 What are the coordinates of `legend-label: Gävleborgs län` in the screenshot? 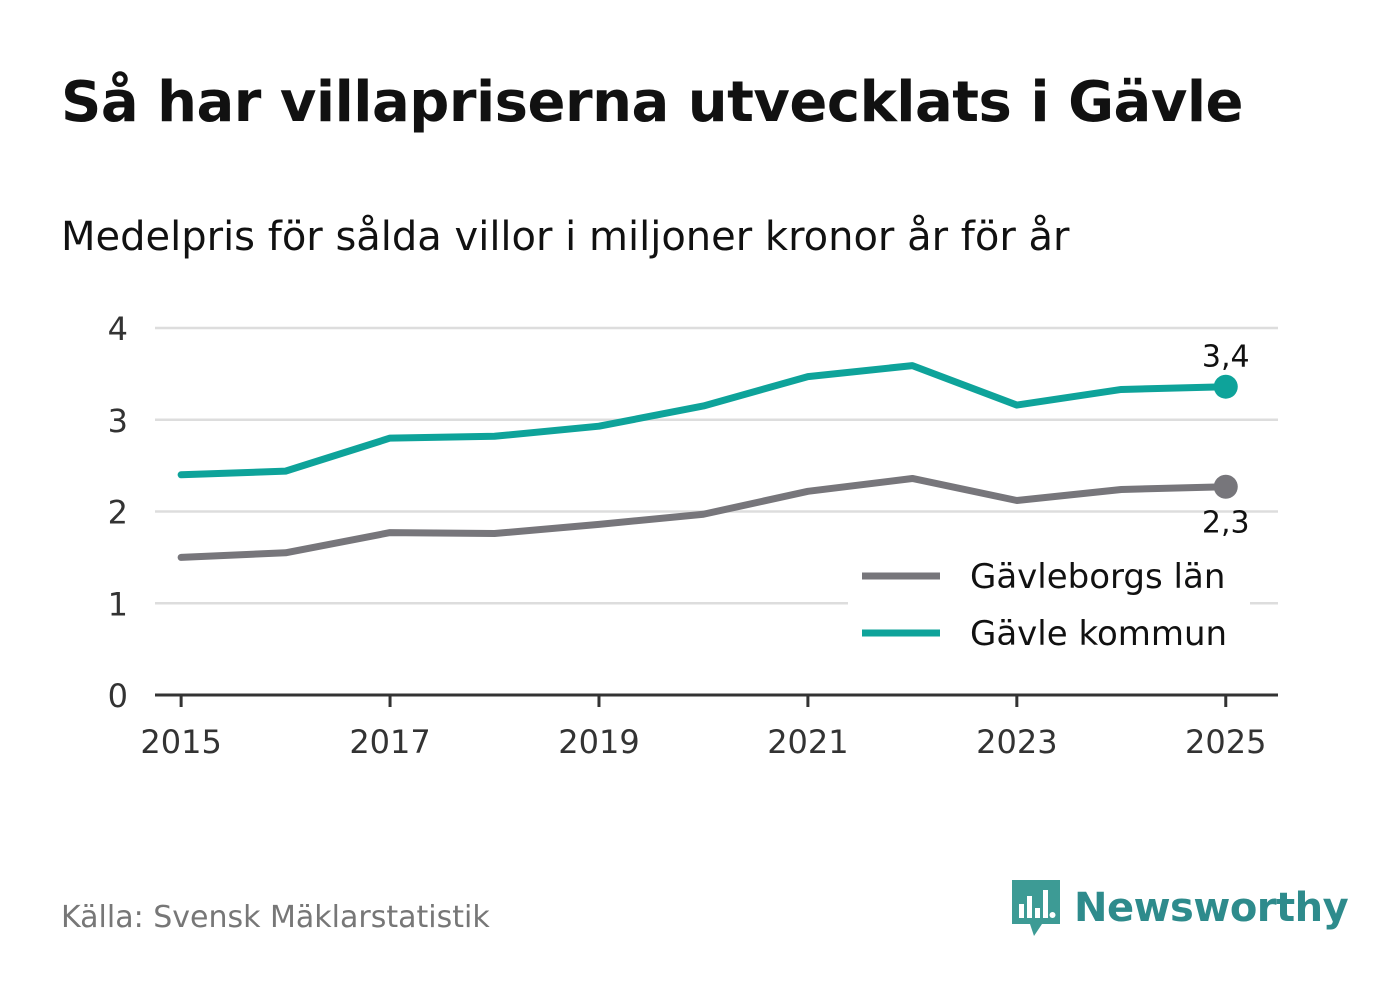 It's located at (1097, 577).